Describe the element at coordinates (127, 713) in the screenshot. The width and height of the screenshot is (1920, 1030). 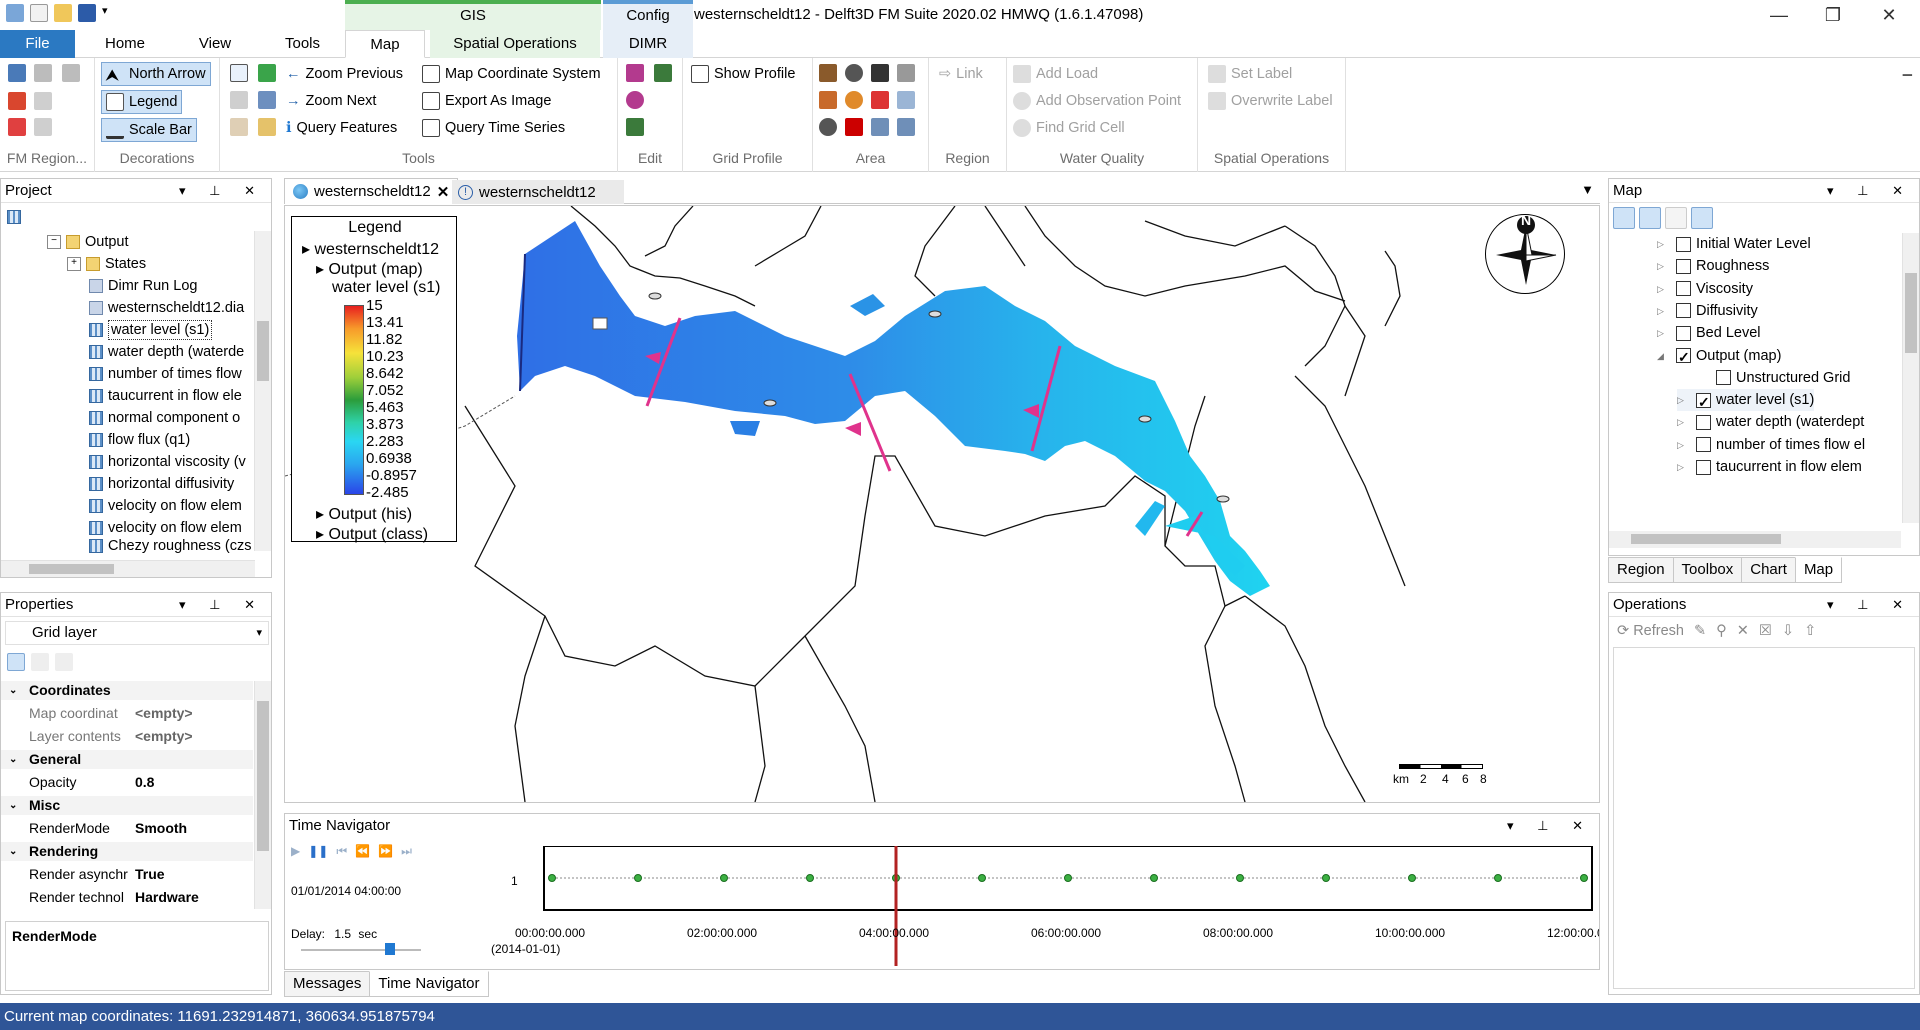
I see `property-row: Map coordinat <empty>` at that location.